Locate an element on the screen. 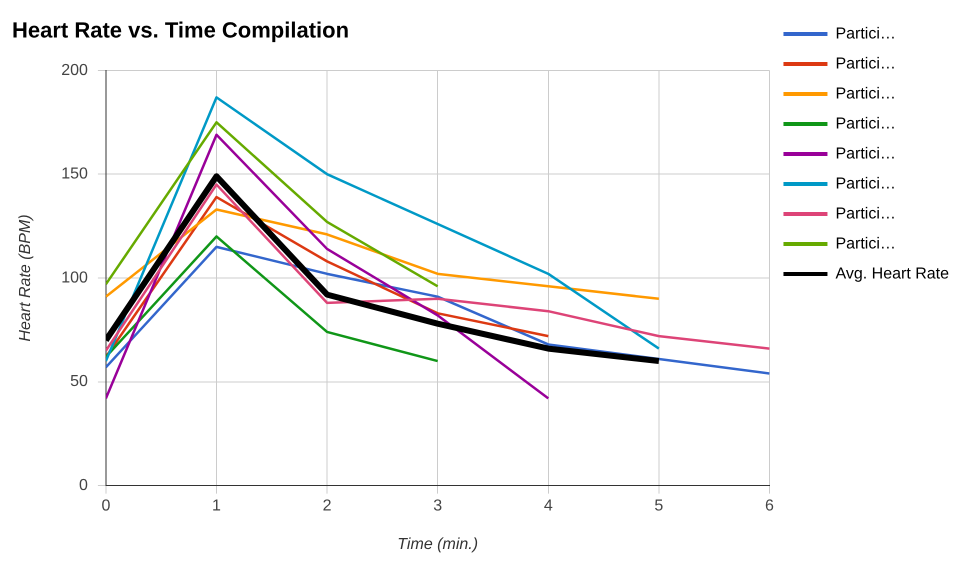 This screenshot has width=971, height=570. y-axis-title: Heart Rate (BPM) is located at coordinates (25, 278).